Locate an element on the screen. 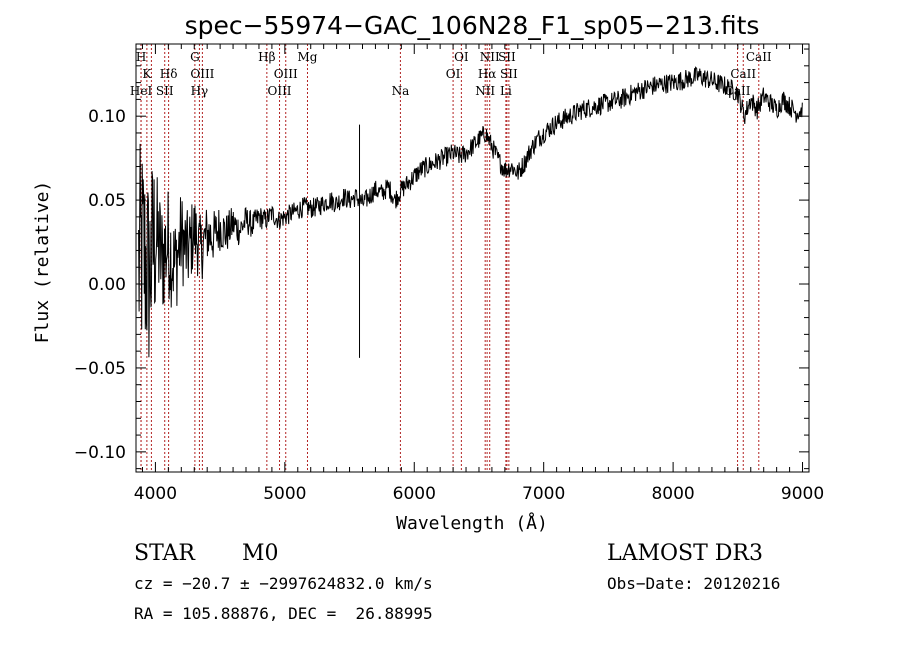 The image size is (900, 649). y-tick-label: 0.05 is located at coordinates (107, 201).